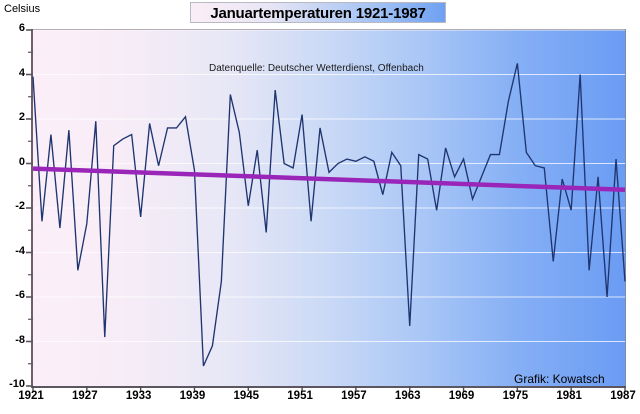  What do you see at coordinates (20, 206) in the screenshot?
I see `y-tick-label: -2` at bounding box center [20, 206].